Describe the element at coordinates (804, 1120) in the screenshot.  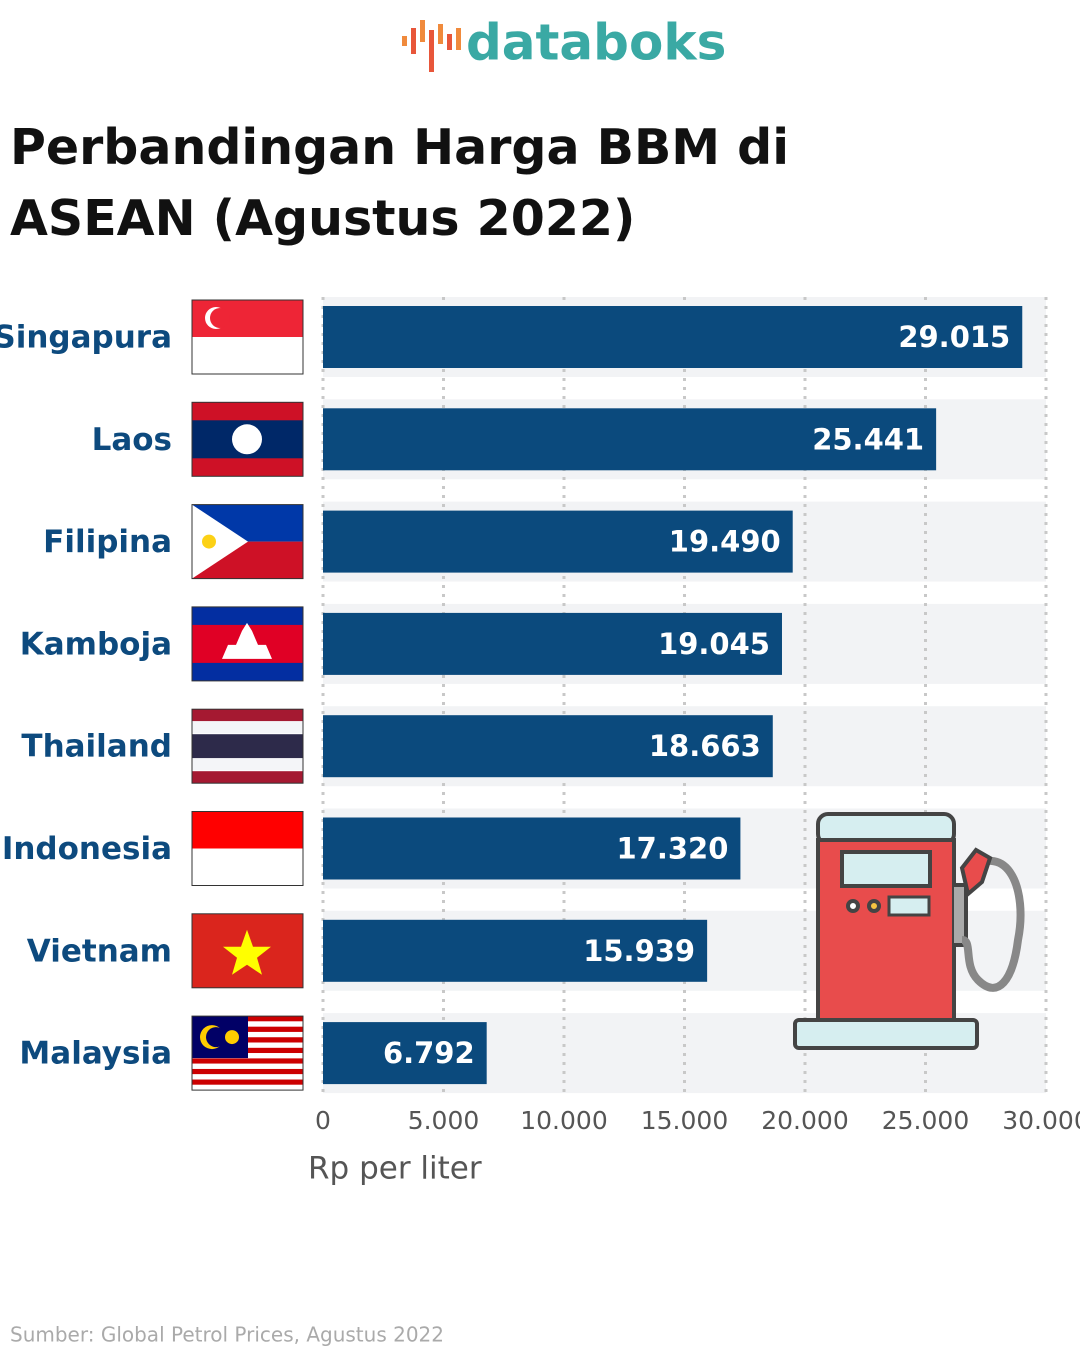
I see `x-tick-label: 20.000` at that location.